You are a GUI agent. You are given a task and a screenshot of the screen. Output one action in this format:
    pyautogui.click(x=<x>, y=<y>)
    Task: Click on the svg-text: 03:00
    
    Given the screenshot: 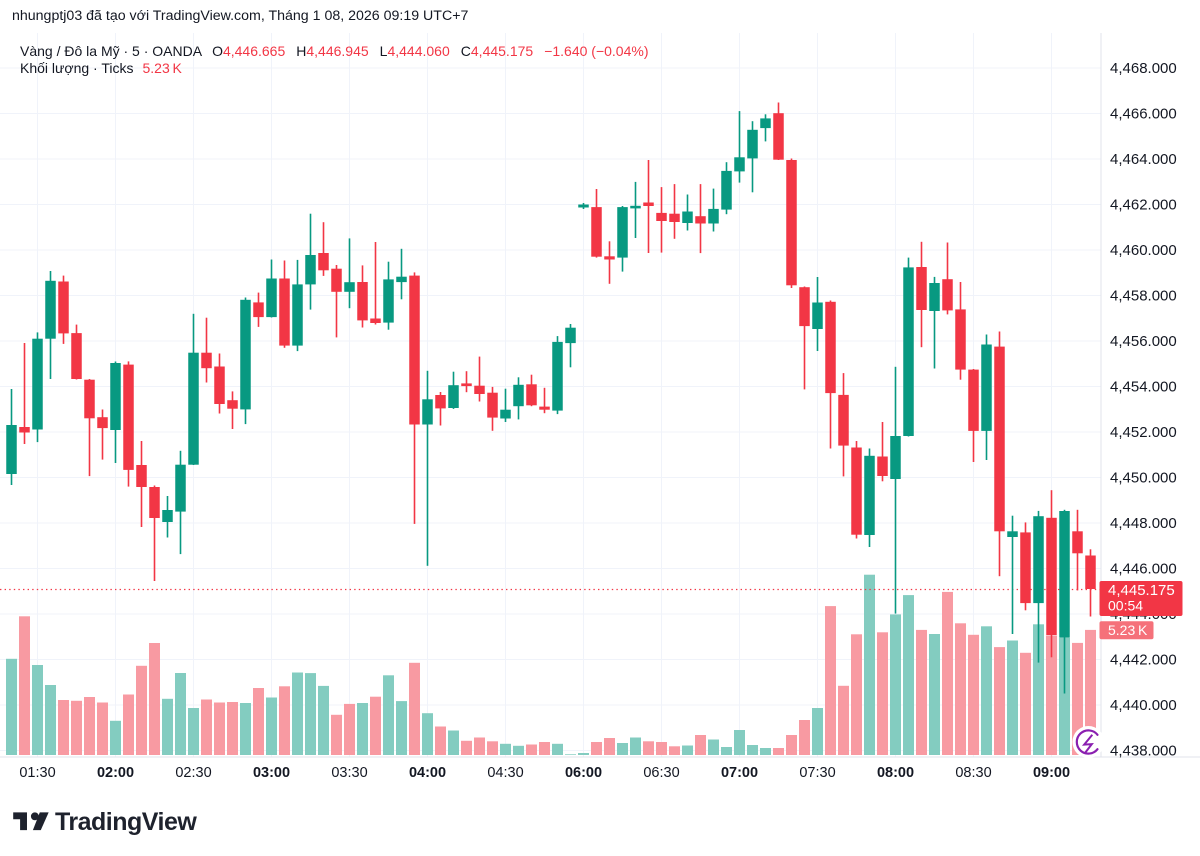 What is the action you would take?
    pyautogui.click(x=271, y=773)
    